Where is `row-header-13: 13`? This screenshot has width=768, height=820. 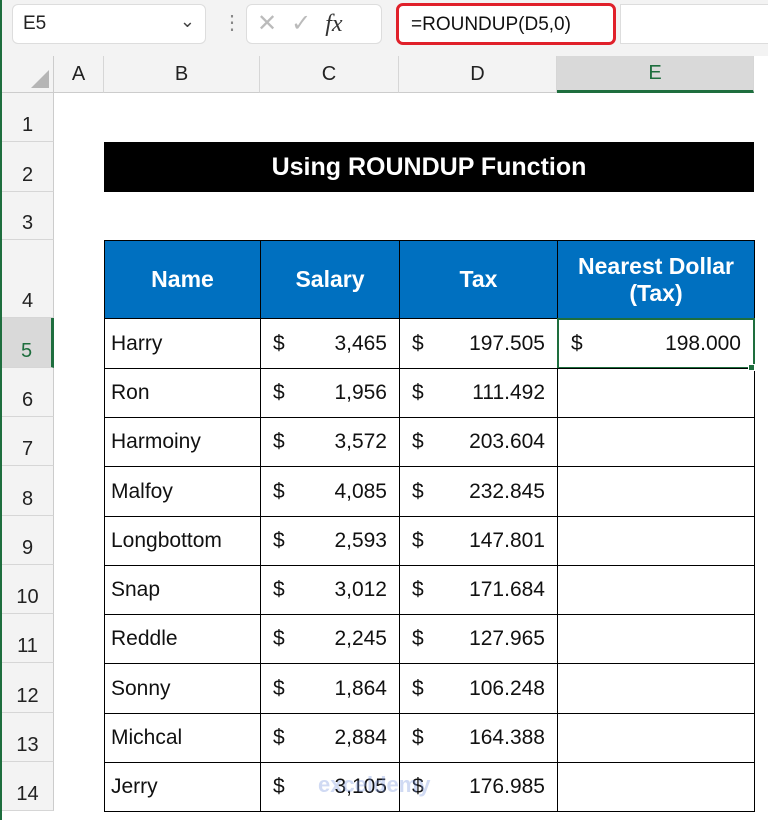
row-header-13: 13 is located at coordinates (28, 737).